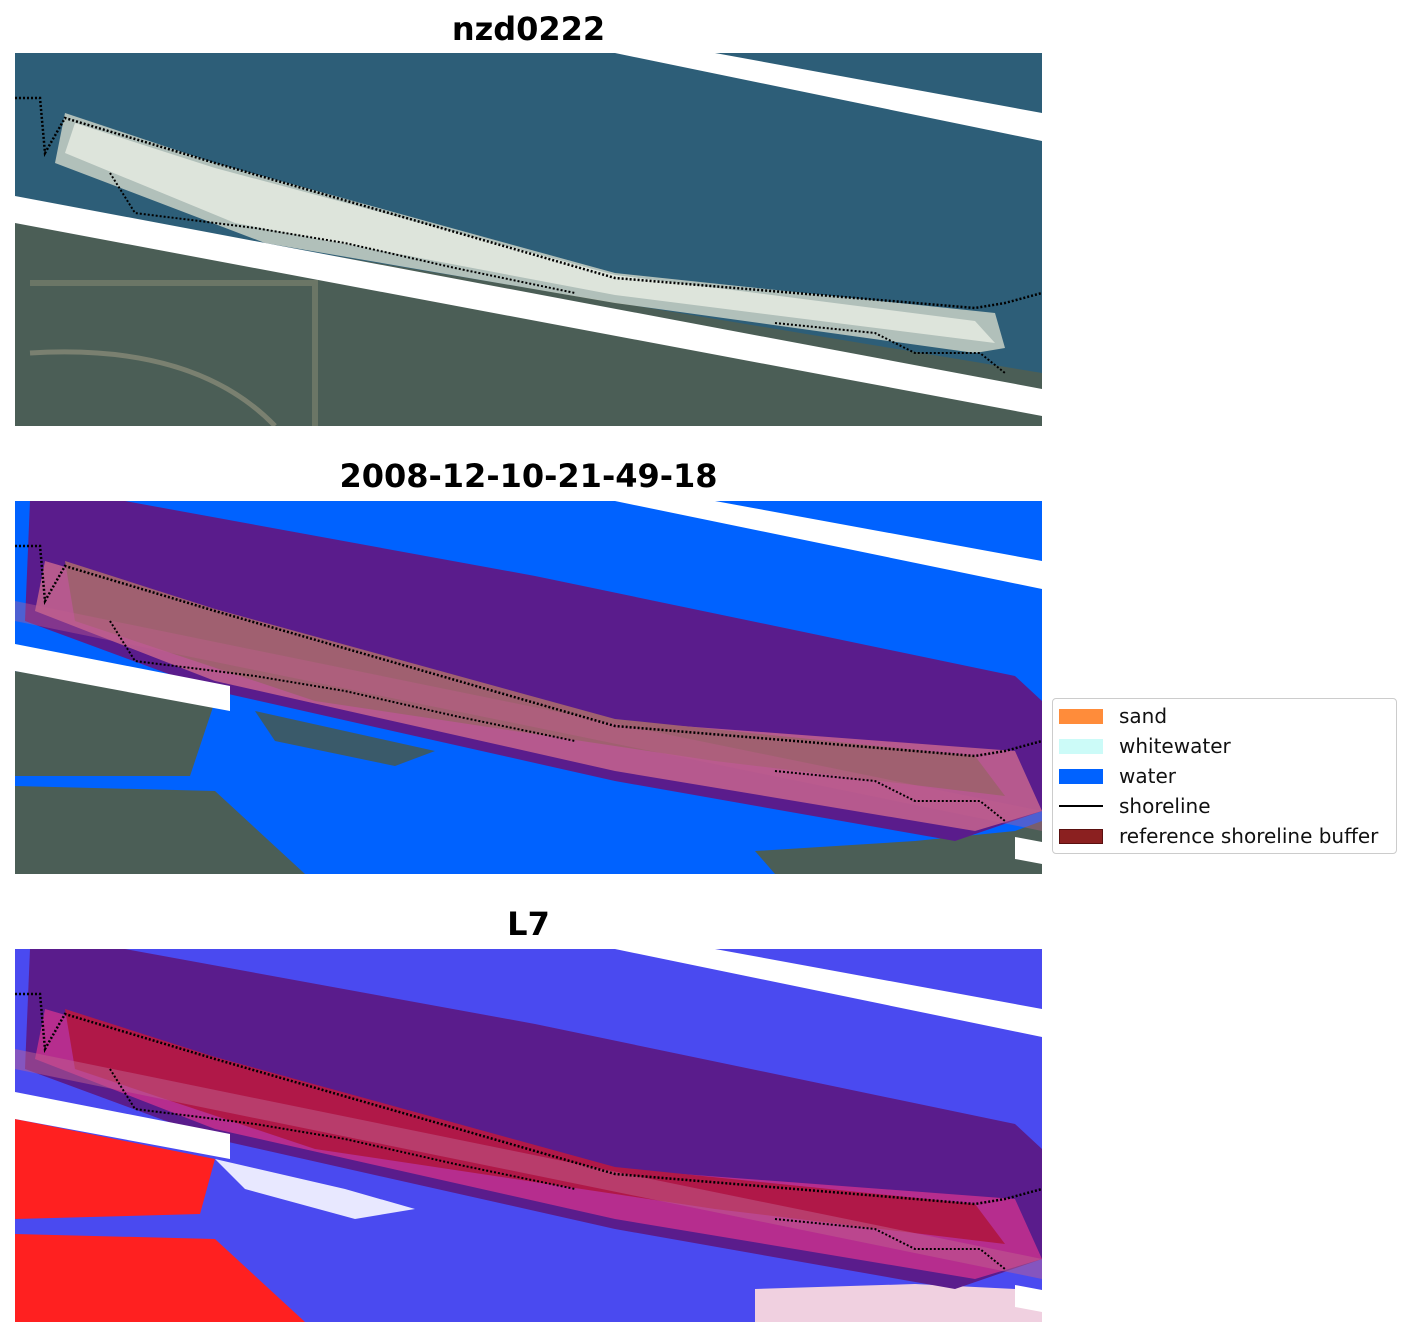  I want to click on legend-item-whitewater: whitewater, so click(1145, 746).